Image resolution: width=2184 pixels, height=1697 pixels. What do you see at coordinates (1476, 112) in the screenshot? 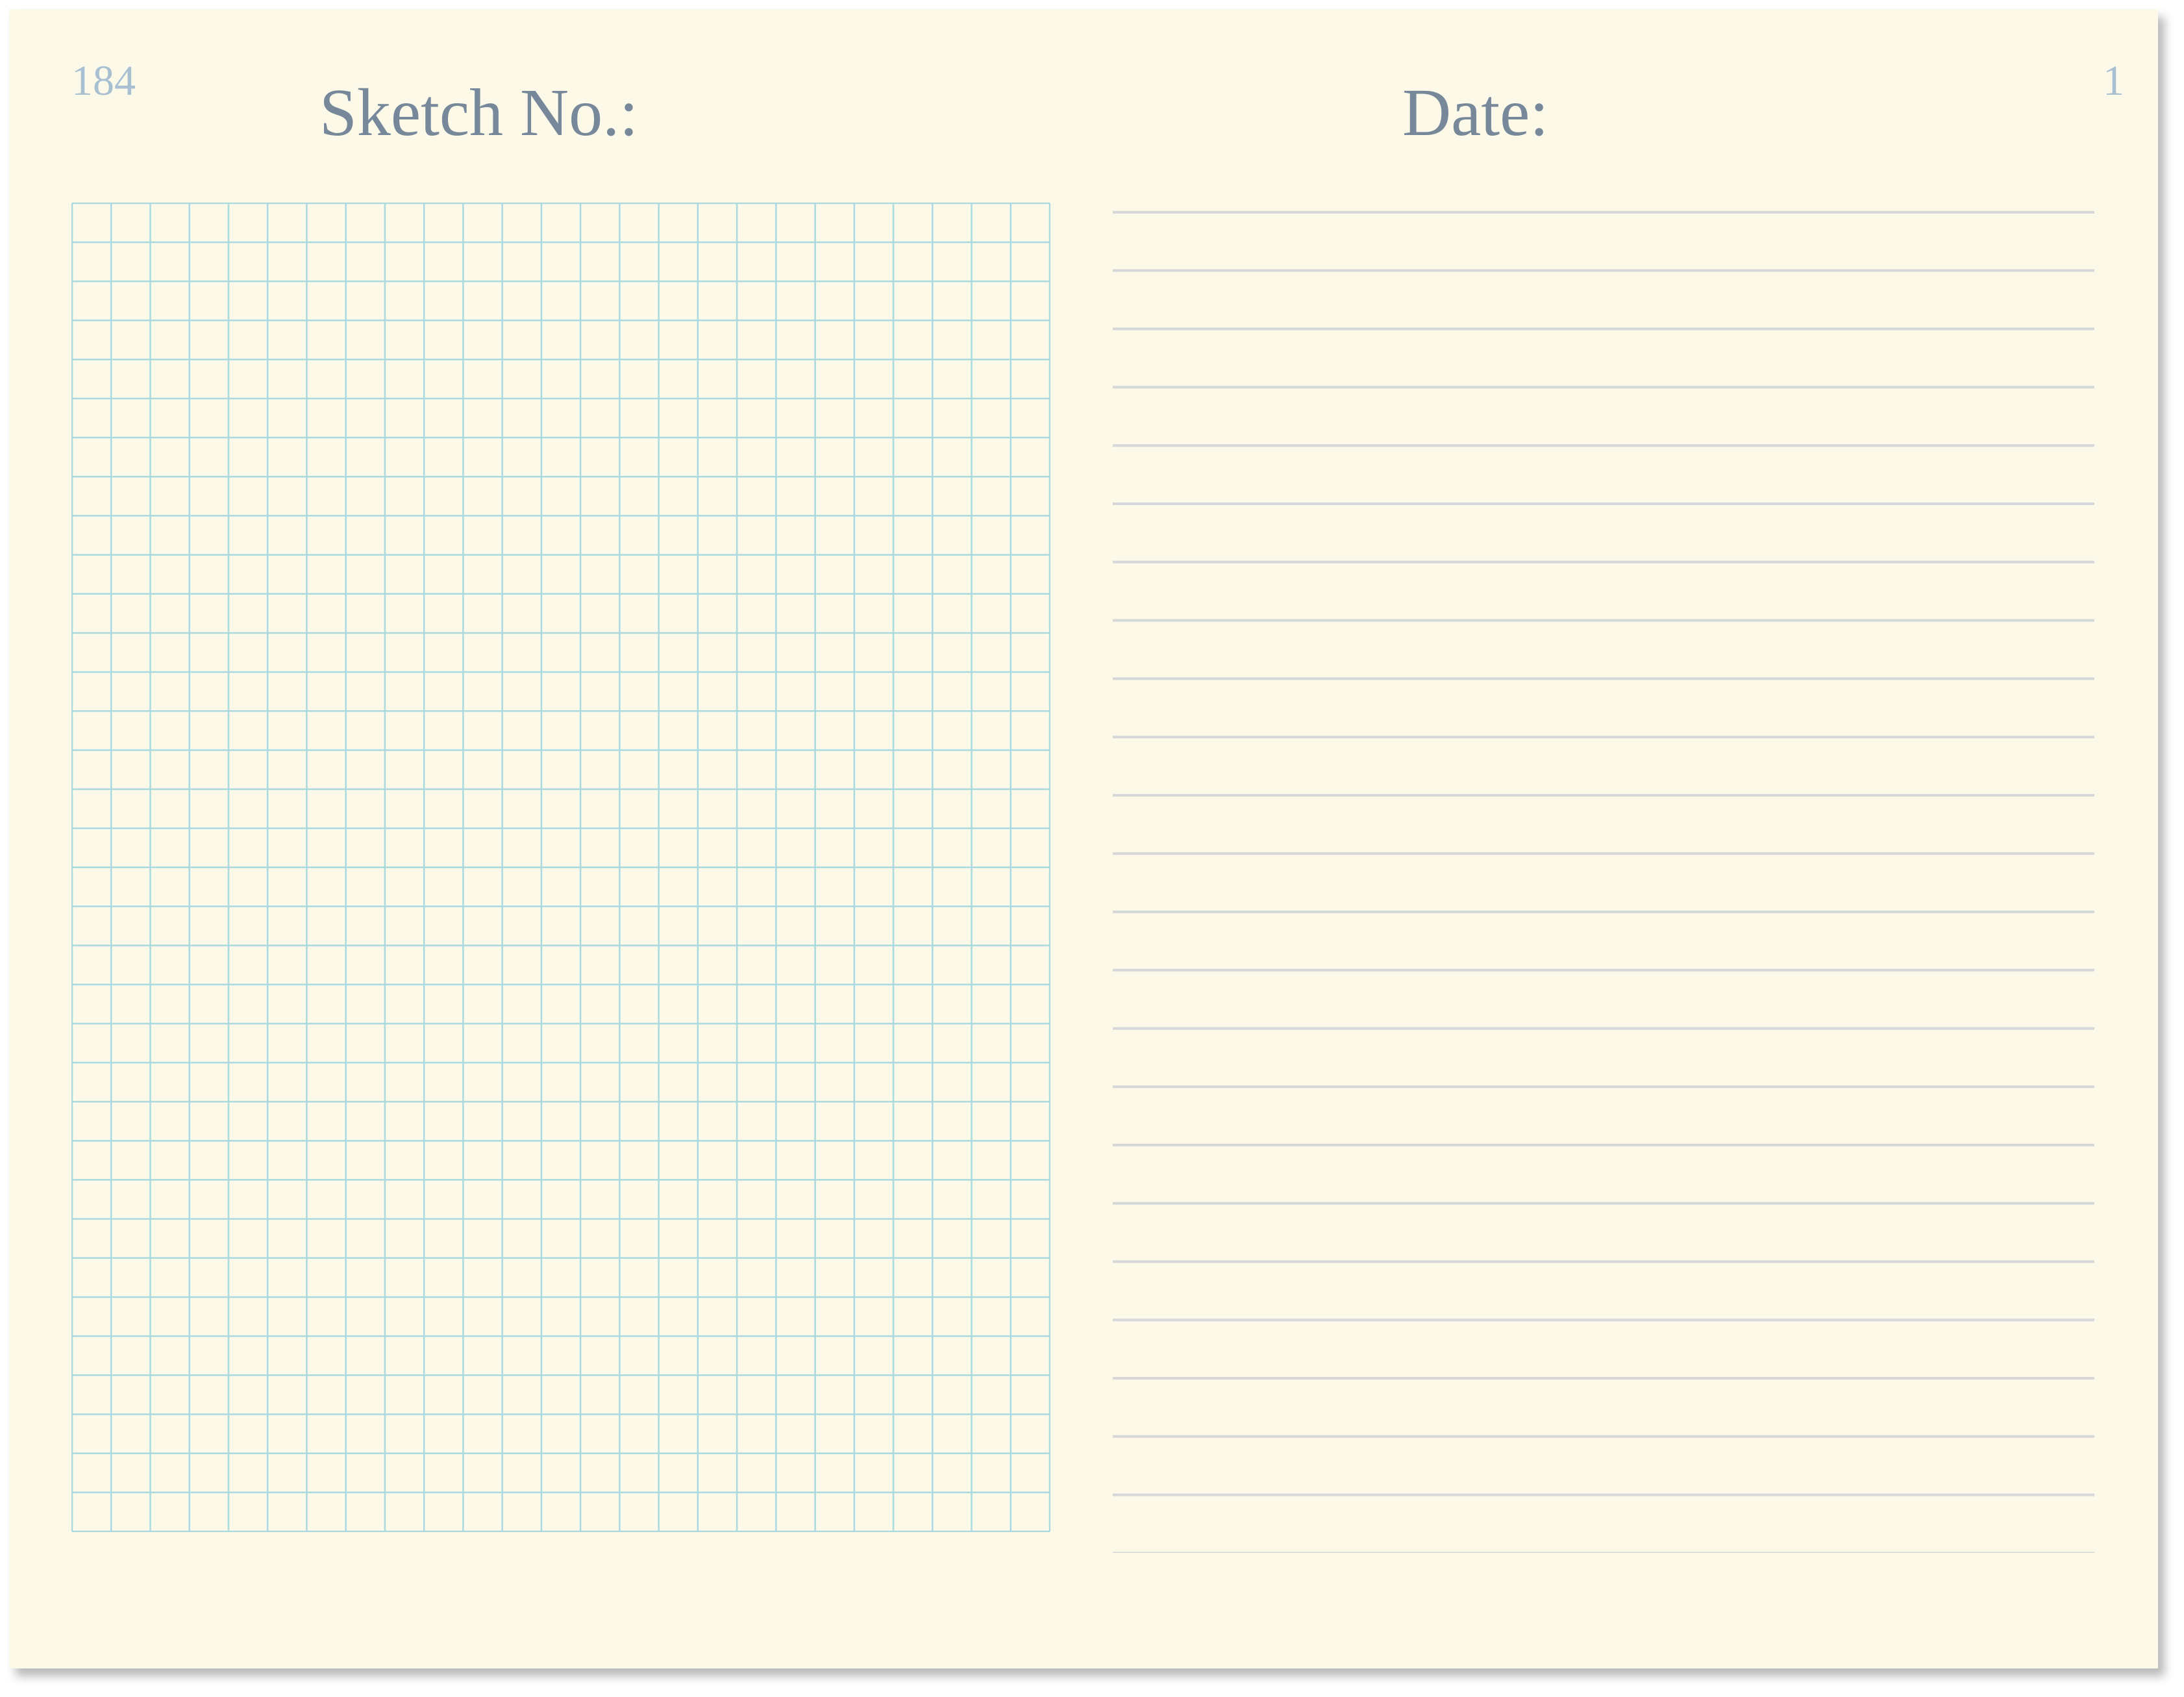
I see `date-label: Date:` at bounding box center [1476, 112].